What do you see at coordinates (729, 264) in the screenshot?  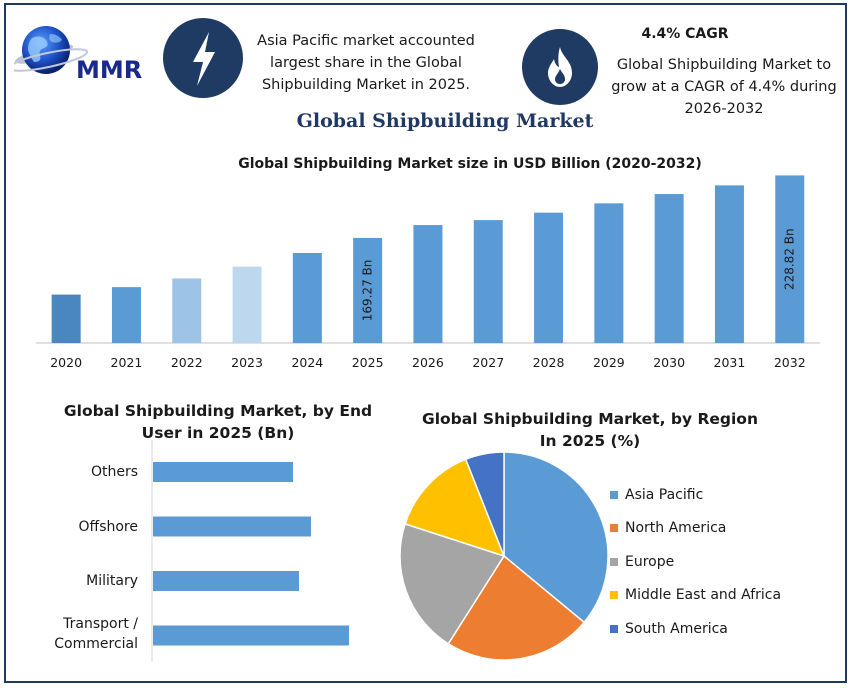 I see `bar-2031` at bounding box center [729, 264].